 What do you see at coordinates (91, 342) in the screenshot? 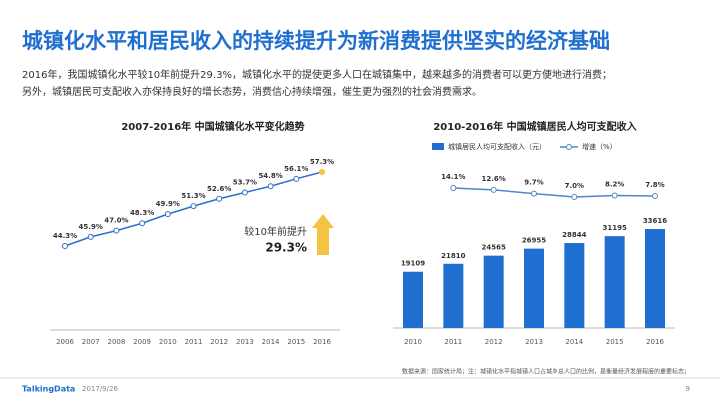
I see `x-tick-label: 2007` at bounding box center [91, 342].